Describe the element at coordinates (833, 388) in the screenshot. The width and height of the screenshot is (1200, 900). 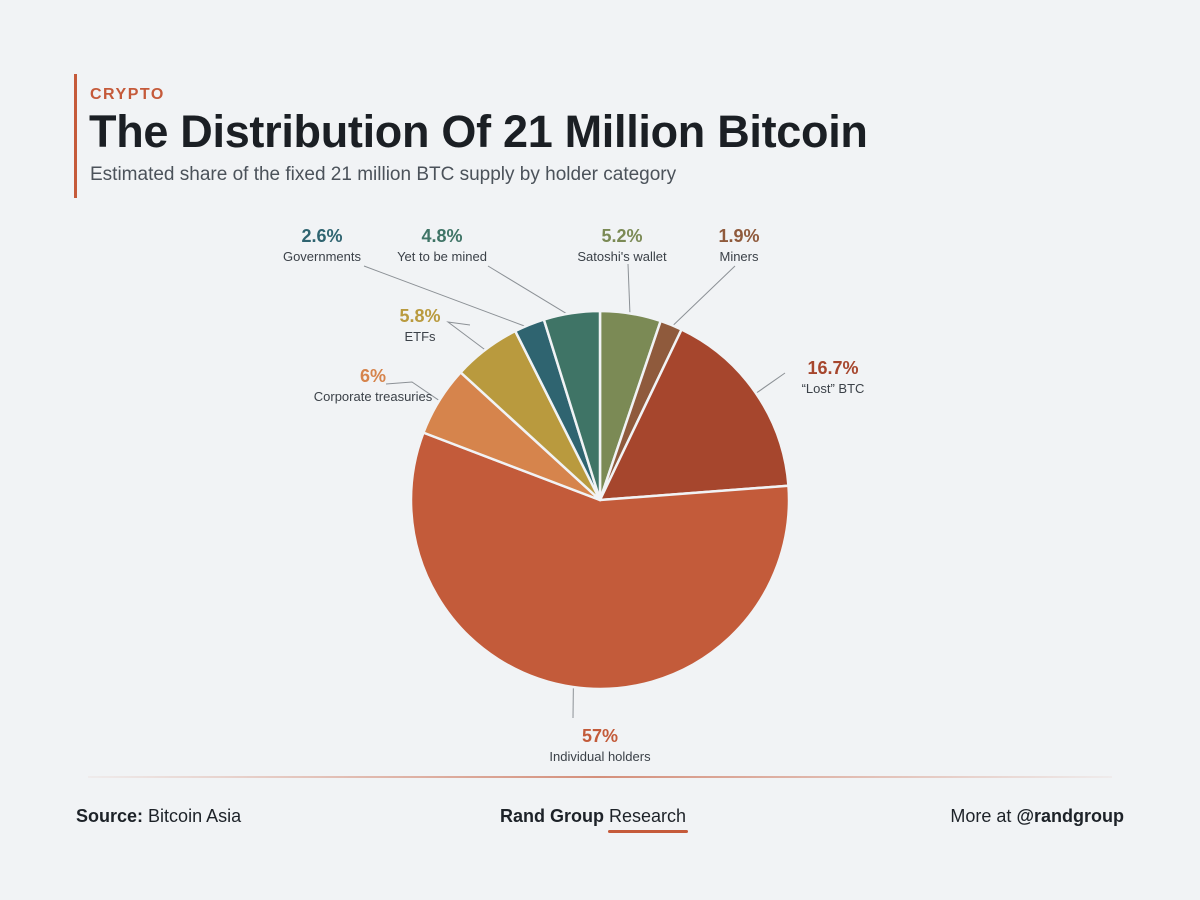
I see `slice-category-label: “Lost” BTC` at that location.